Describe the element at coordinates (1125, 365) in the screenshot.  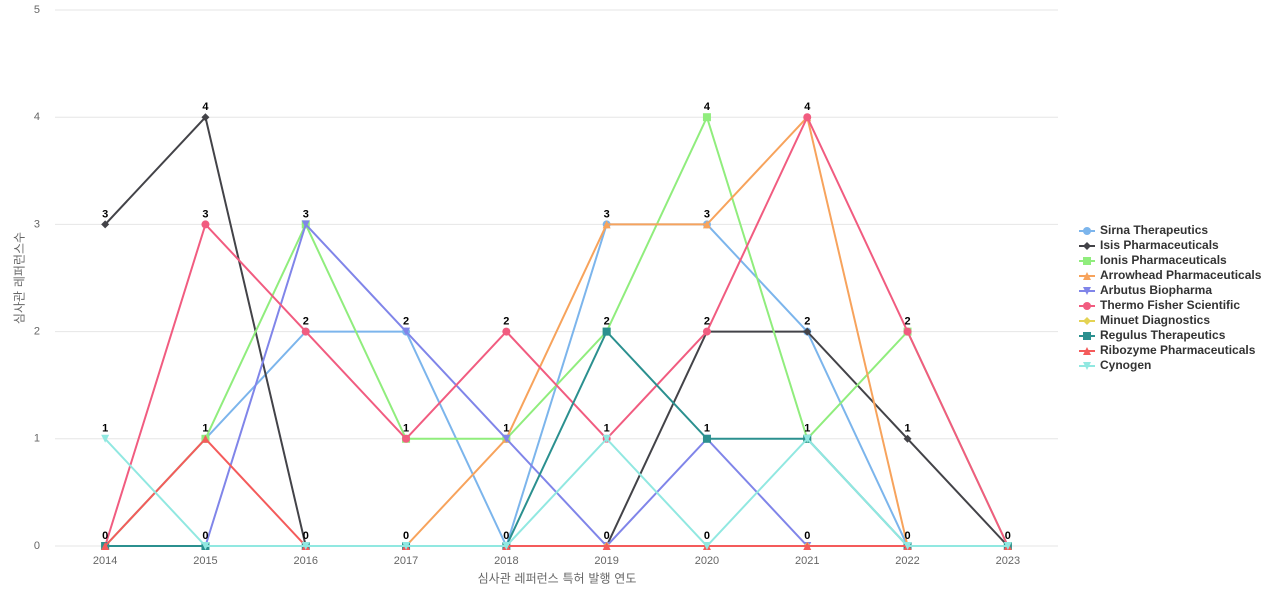
I see `legend-label: Cynogen` at that location.